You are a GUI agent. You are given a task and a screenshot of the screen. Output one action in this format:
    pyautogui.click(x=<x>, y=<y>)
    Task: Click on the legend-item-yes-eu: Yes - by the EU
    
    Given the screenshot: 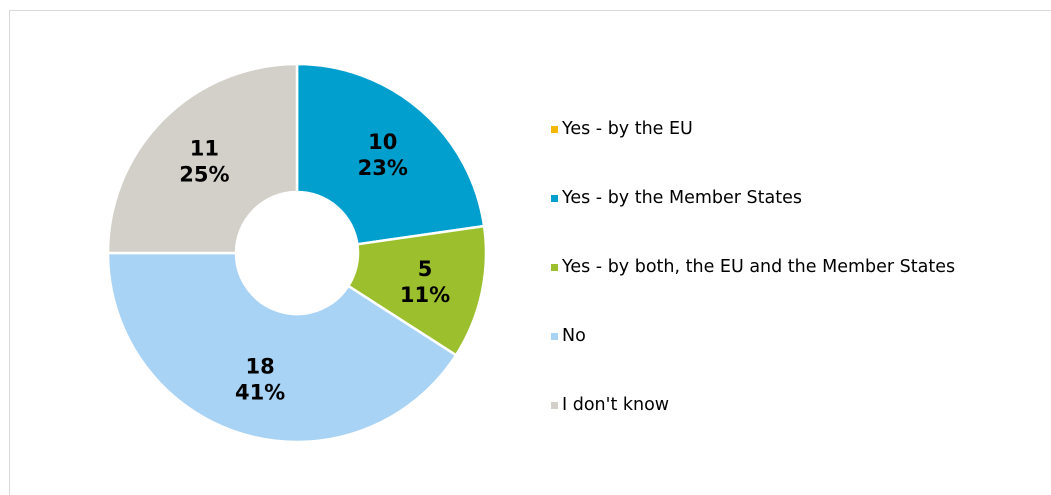 What is the action you would take?
    pyautogui.click(x=622, y=129)
    